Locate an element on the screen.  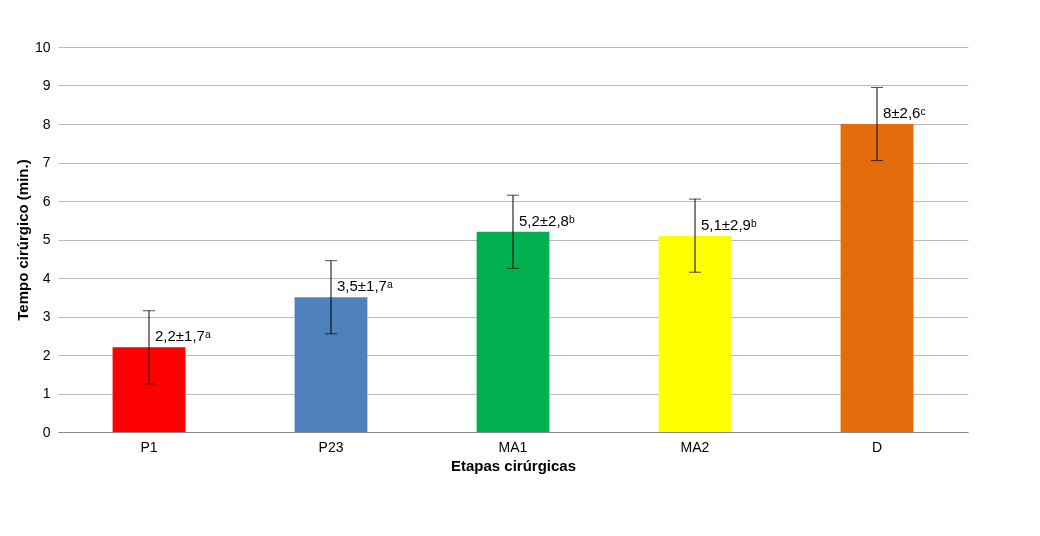
x-tick-label: MA1 is located at coordinates (513, 446).